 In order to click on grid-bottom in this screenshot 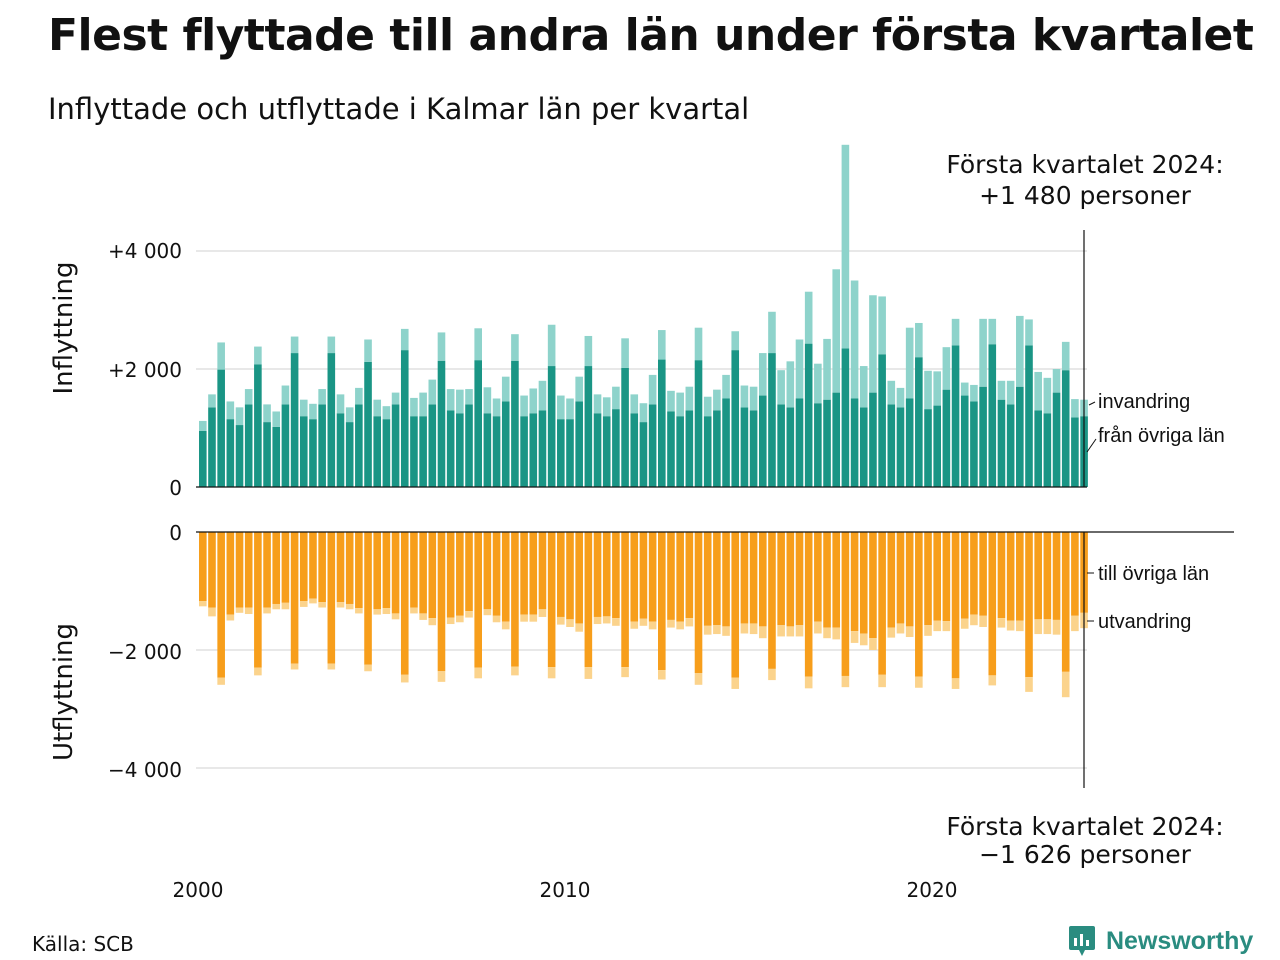, I will do `click(641, 709)`.